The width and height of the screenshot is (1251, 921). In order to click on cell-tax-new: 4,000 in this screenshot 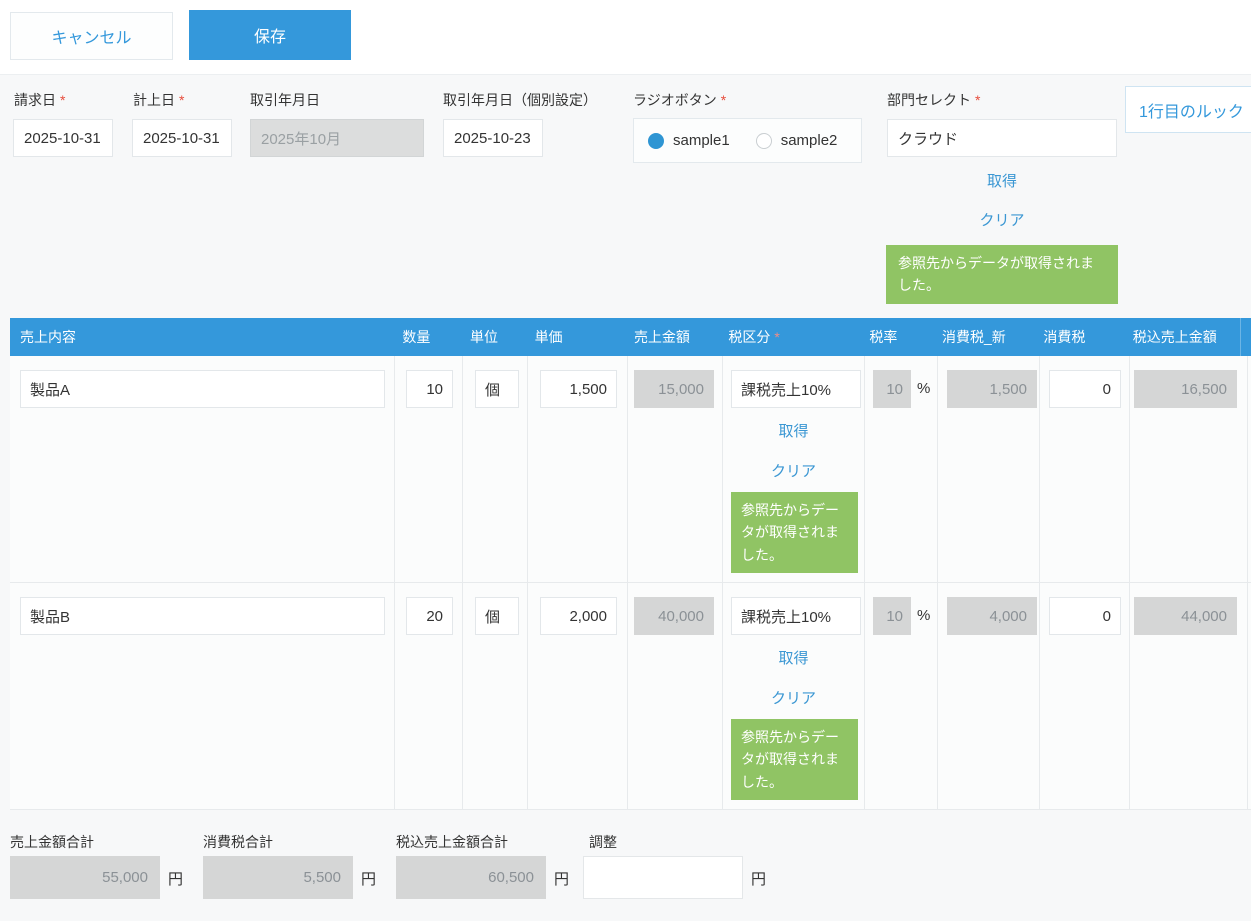, I will do `click(989, 696)`.